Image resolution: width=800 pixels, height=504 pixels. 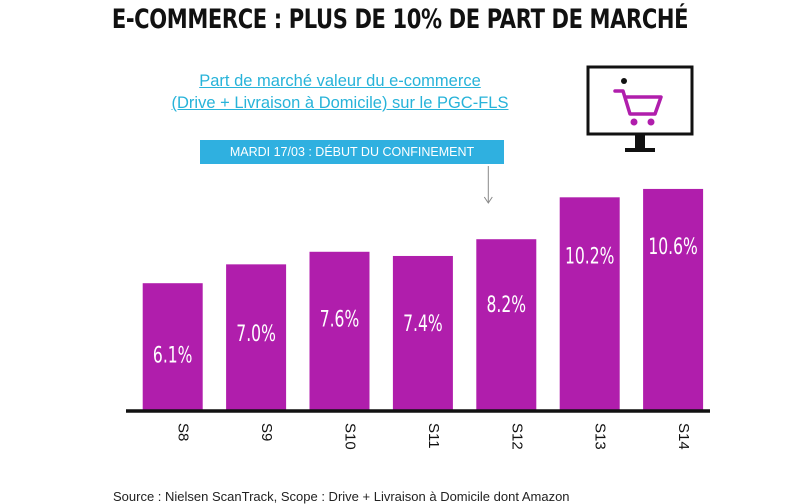 I want to click on bar-s13, so click(x=589, y=304).